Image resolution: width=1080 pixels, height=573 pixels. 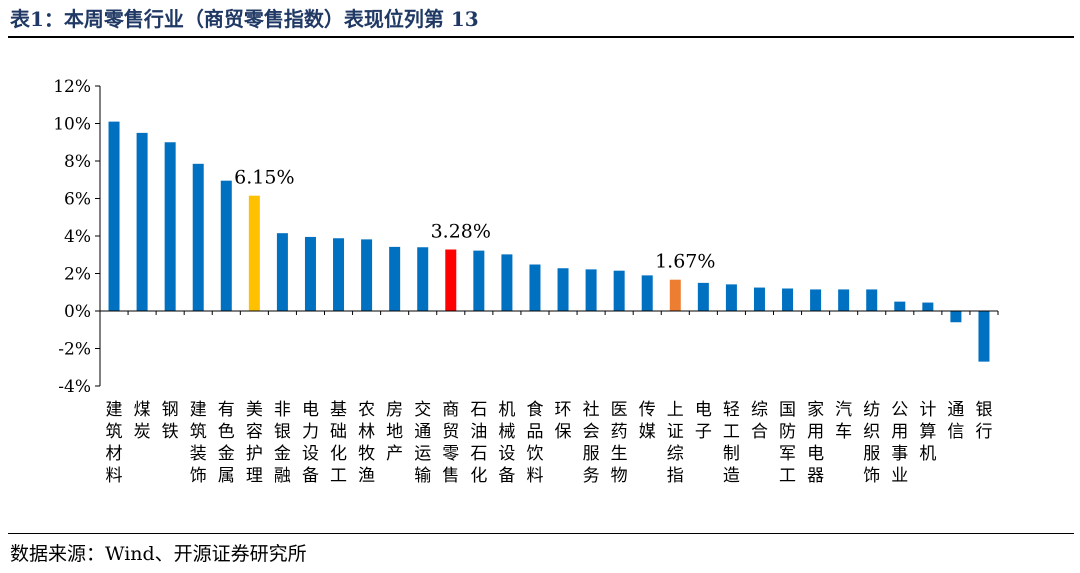 I want to click on x-tick-label: 美容护理, so click(x=254, y=443).